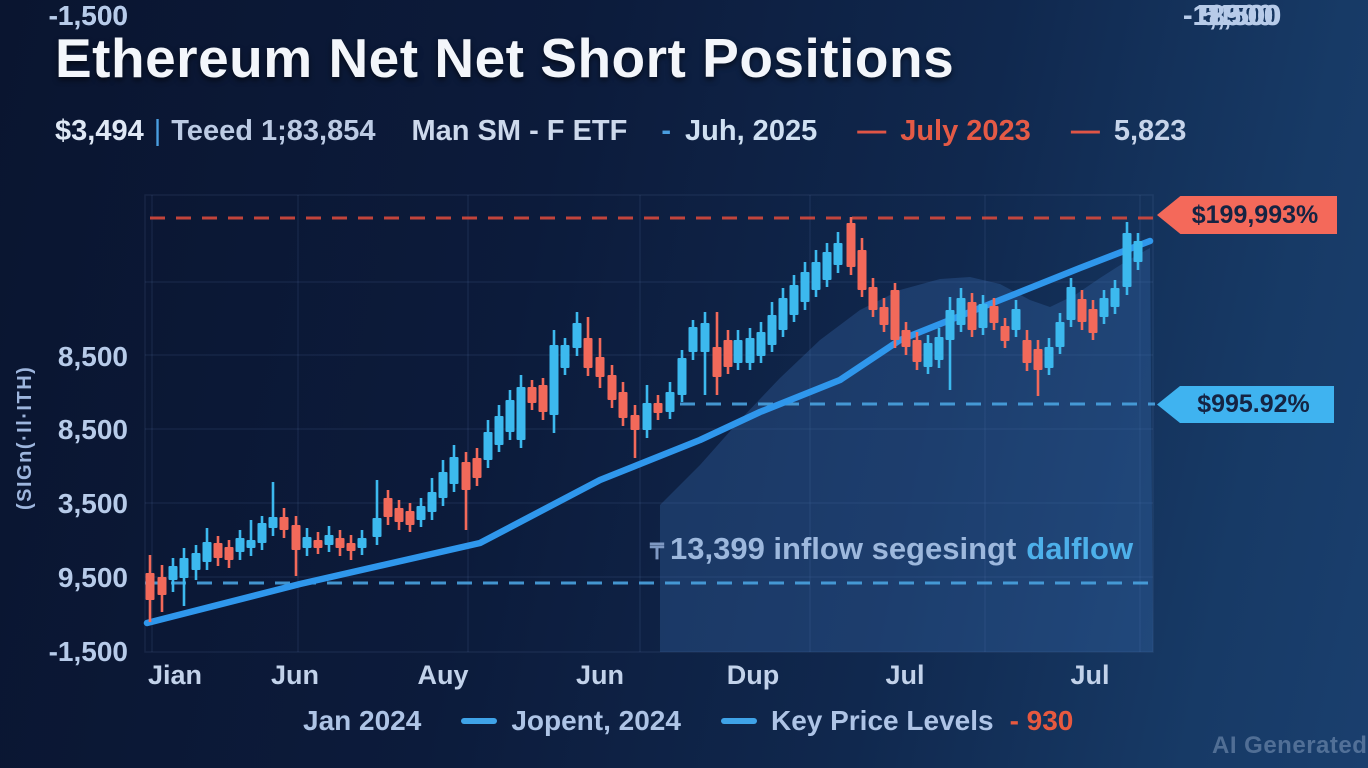 The width and height of the screenshot is (1368, 768). What do you see at coordinates (965, 131) in the screenshot?
I see `date-range-2: July 2023` at bounding box center [965, 131].